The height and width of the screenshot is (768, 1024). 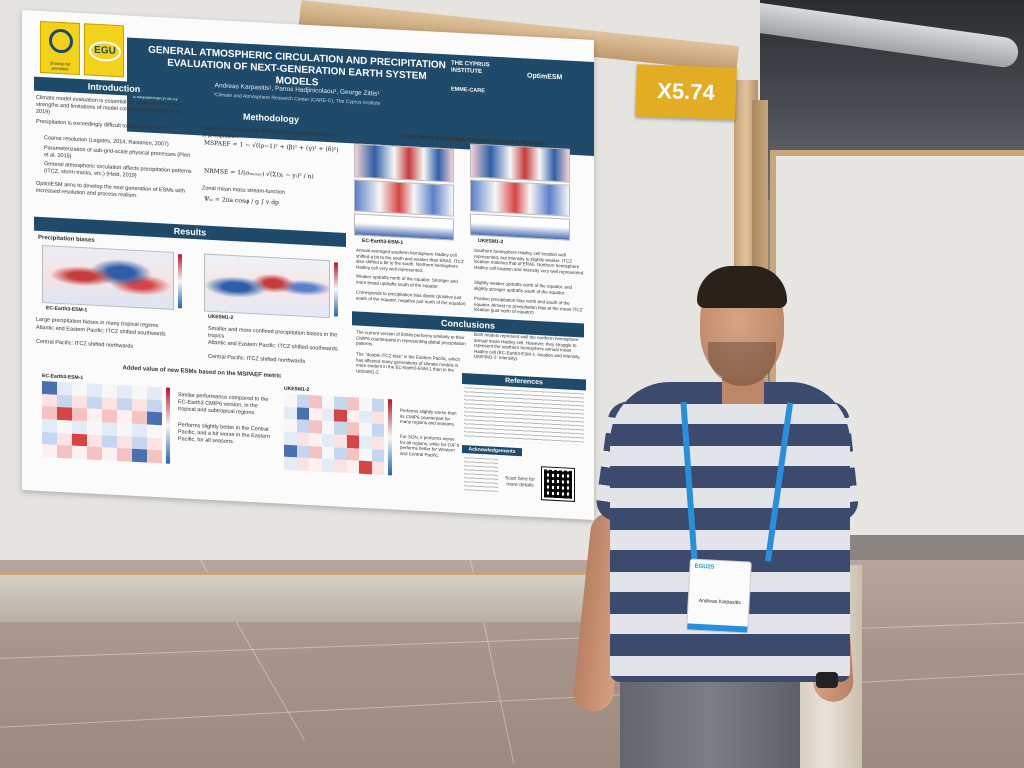 What do you see at coordinates (827, 680) in the screenshot?
I see `wristwatch` at bounding box center [827, 680].